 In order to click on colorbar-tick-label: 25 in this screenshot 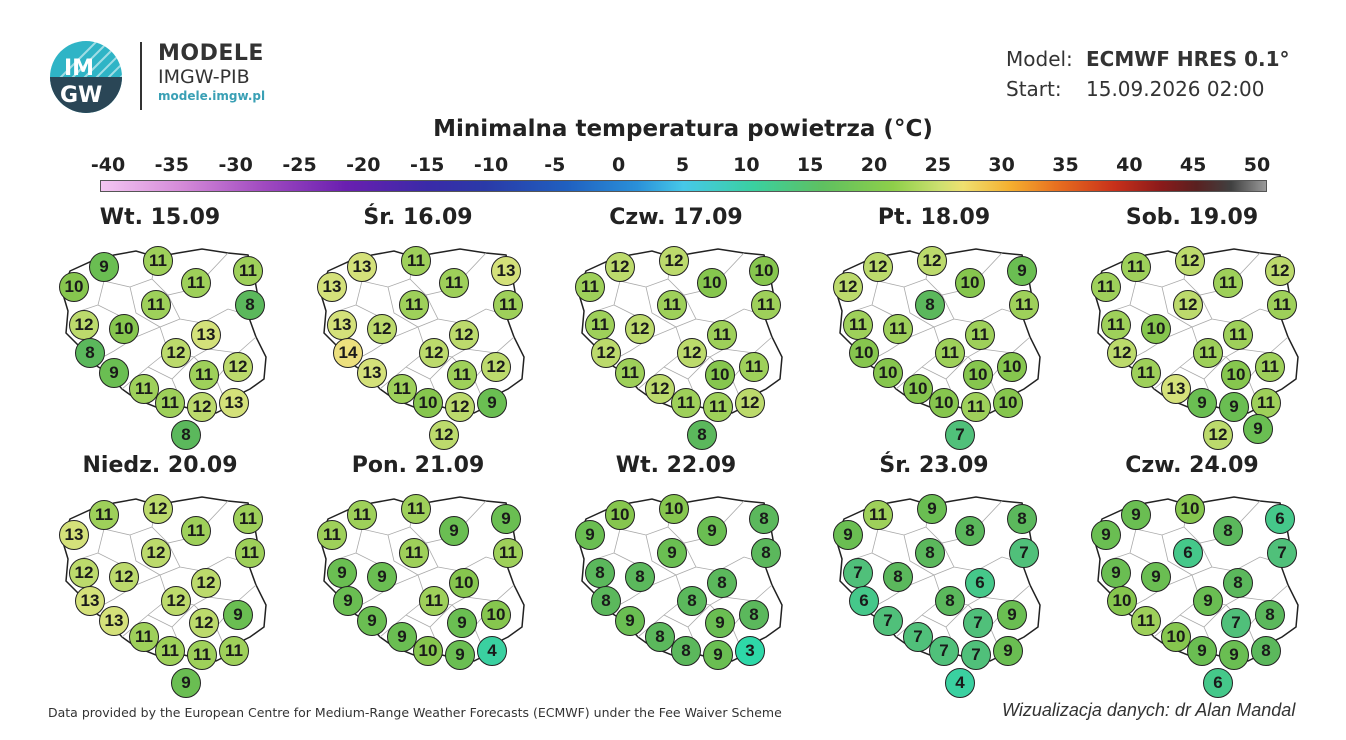, I will do `click(938, 165)`.